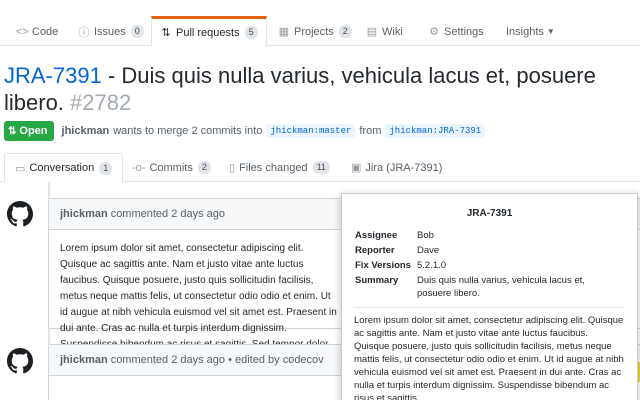  I want to click on status-label: Open, so click(33, 131).